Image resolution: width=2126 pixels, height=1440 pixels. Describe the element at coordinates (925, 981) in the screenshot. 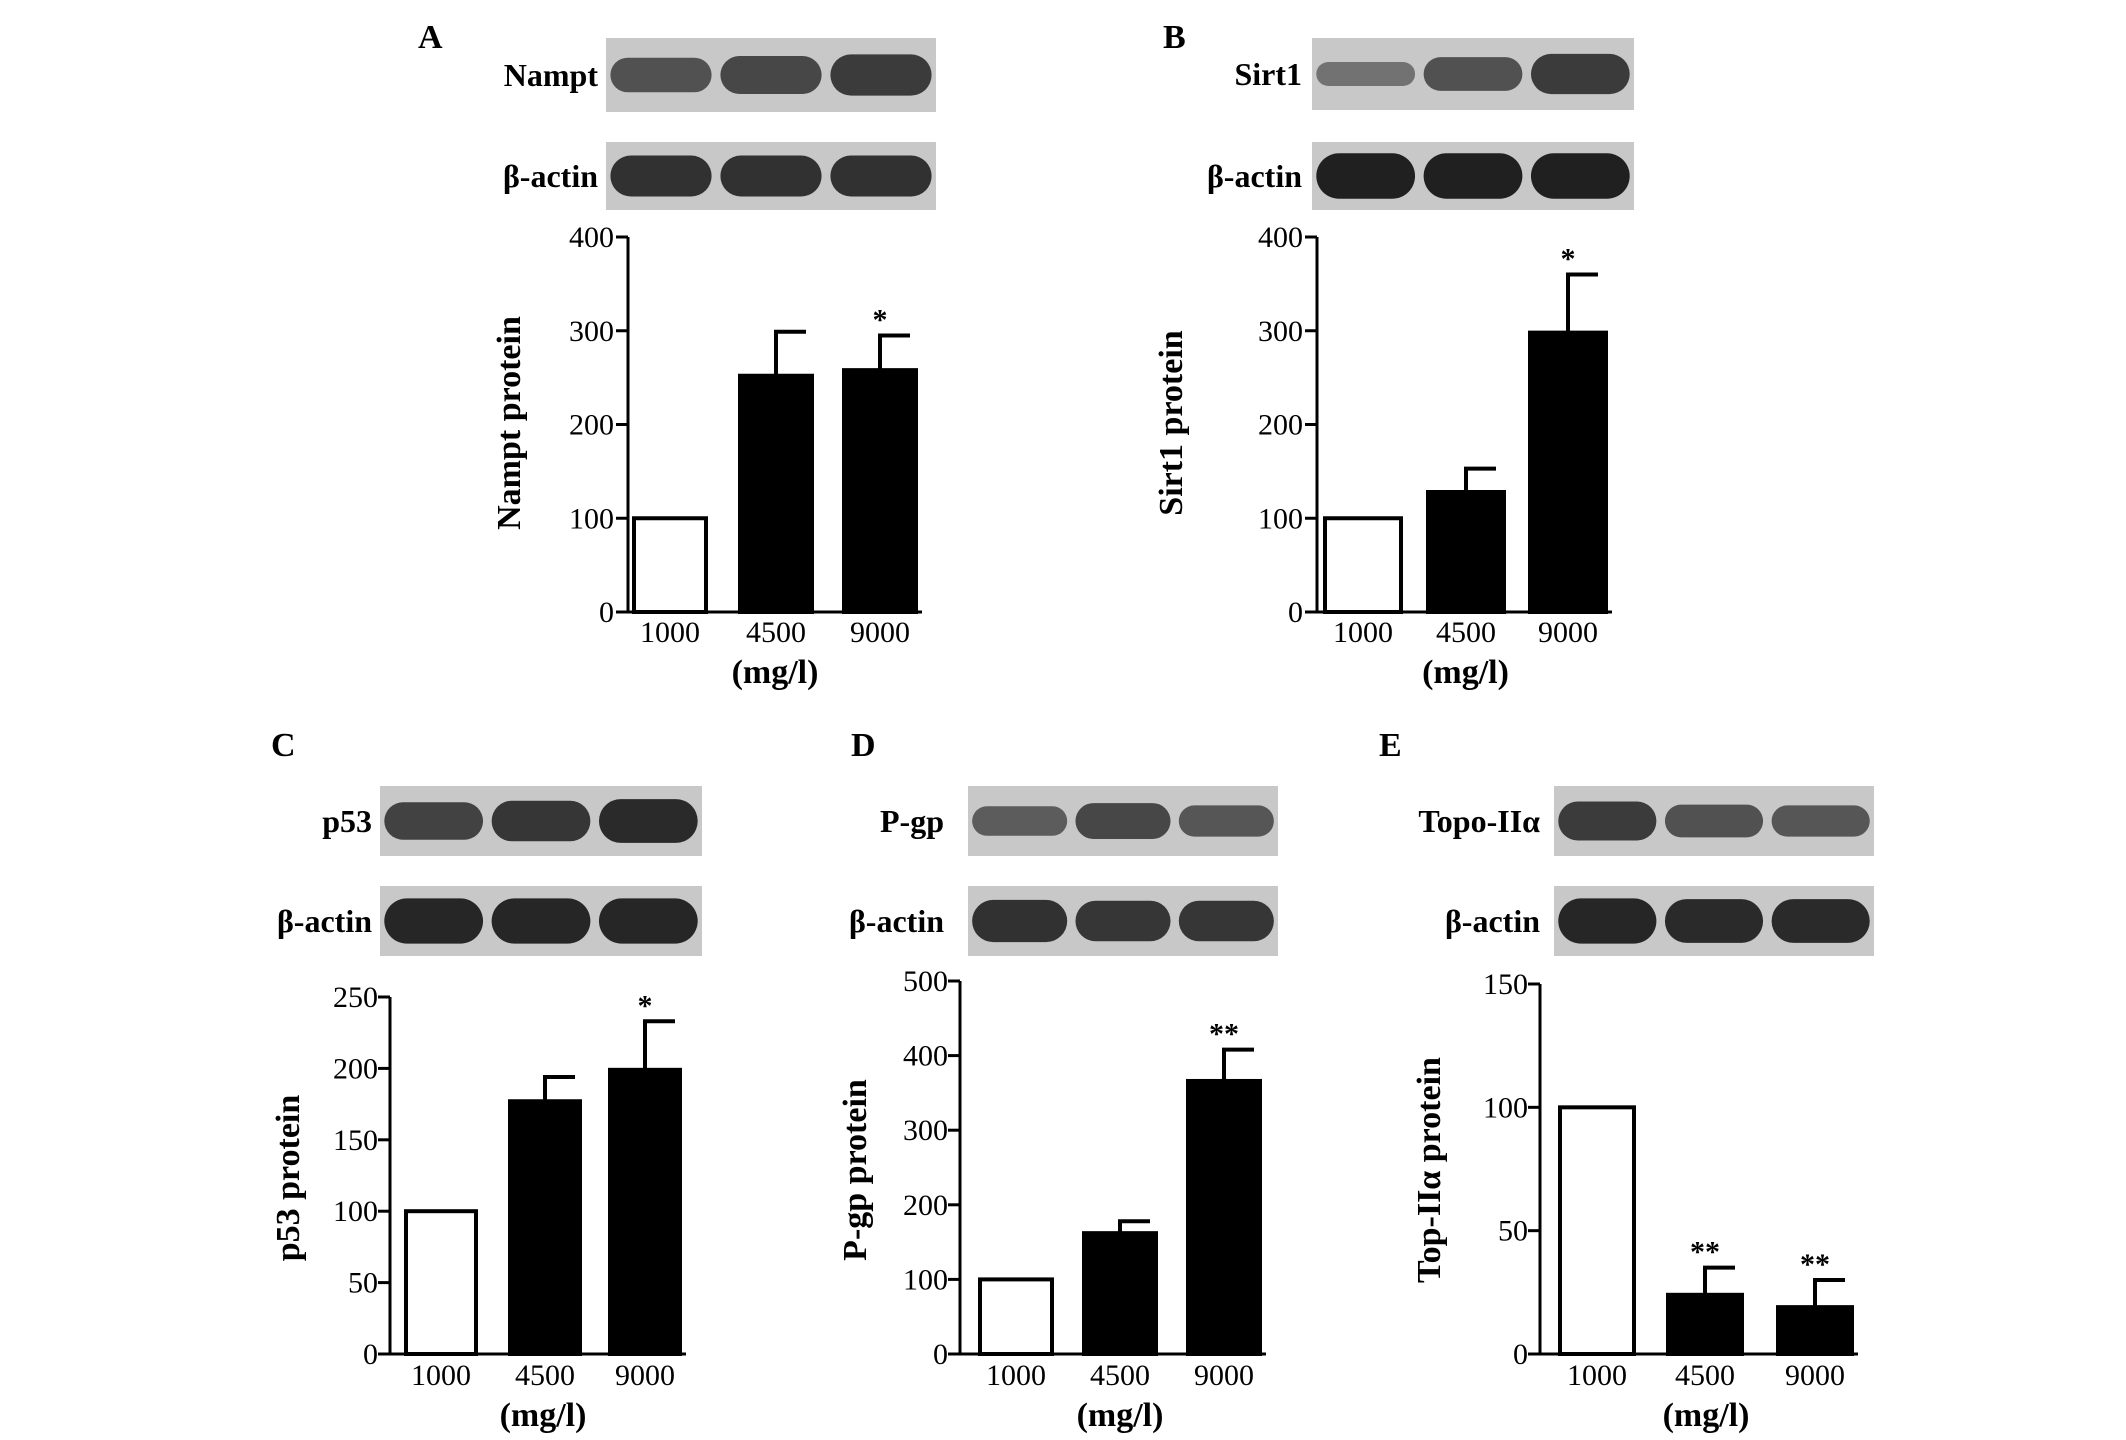

I see `y-tick-label: 500` at that location.